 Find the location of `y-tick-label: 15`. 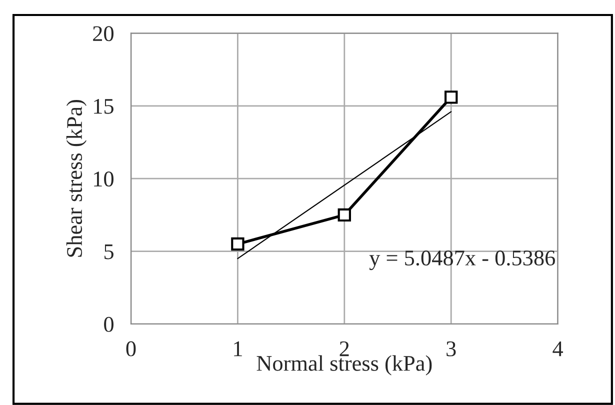

y-tick-label: 15 is located at coordinates (104, 106).